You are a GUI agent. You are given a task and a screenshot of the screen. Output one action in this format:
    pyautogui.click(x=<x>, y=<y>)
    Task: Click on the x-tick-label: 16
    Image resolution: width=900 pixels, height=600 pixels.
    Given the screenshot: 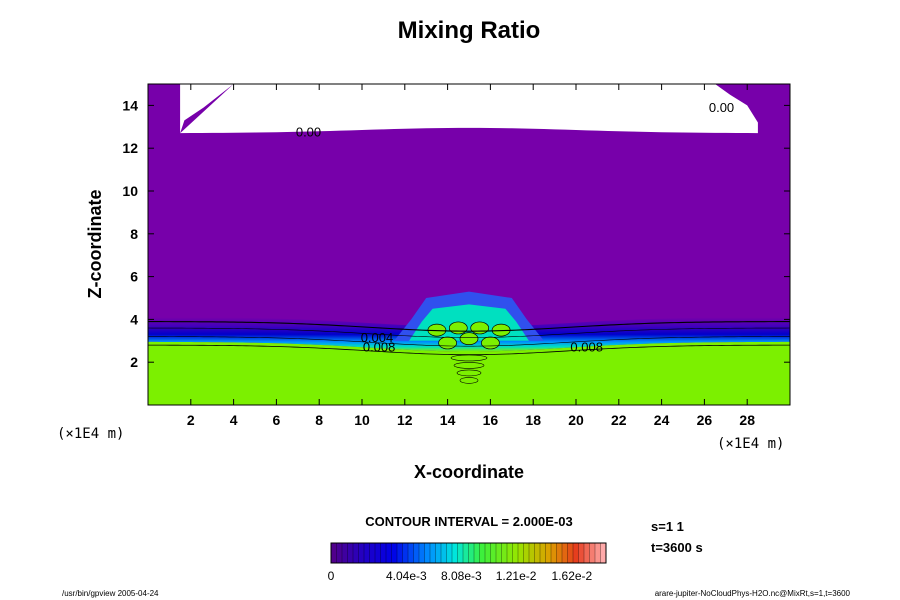 What is the action you would take?
    pyautogui.click(x=491, y=420)
    